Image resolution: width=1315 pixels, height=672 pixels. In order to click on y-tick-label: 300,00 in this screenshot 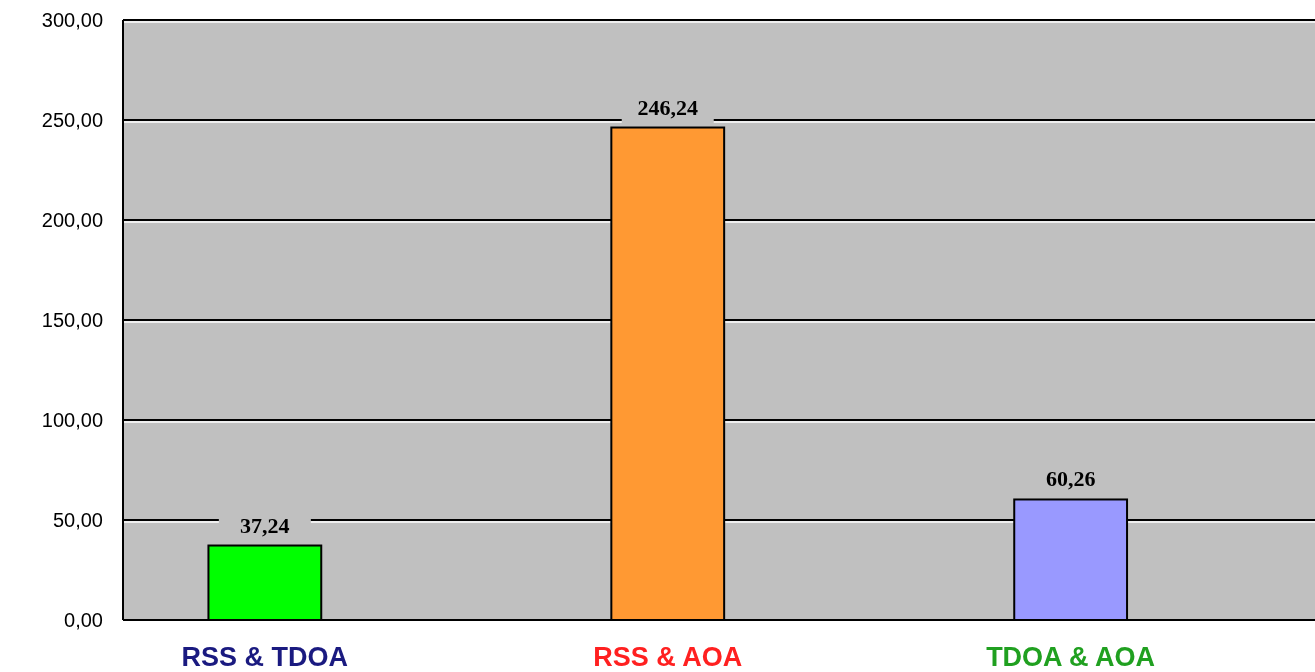, I will do `click(72, 20)`.